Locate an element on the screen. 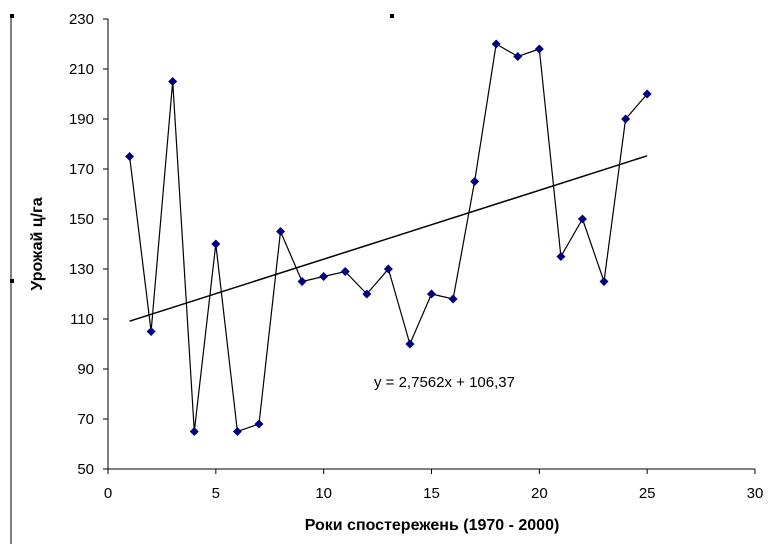  y-tick-label: 150 is located at coordinates (81, 219).